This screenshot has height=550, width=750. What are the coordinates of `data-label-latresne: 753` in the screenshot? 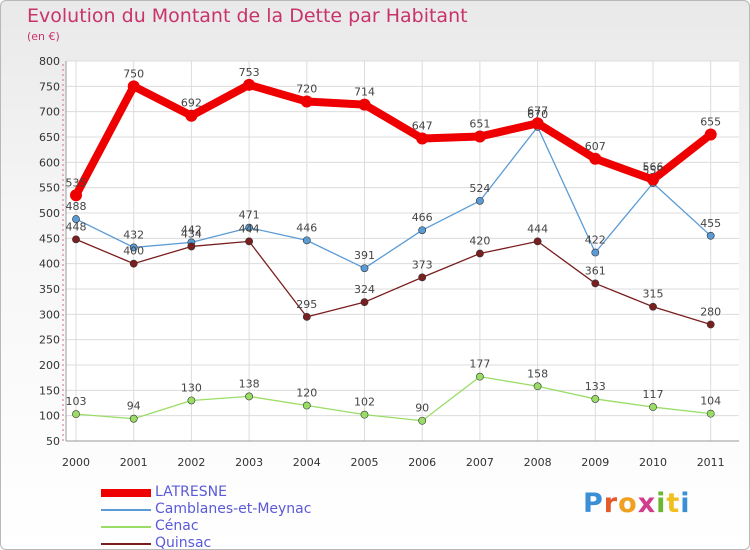 It's located at (249, 72).